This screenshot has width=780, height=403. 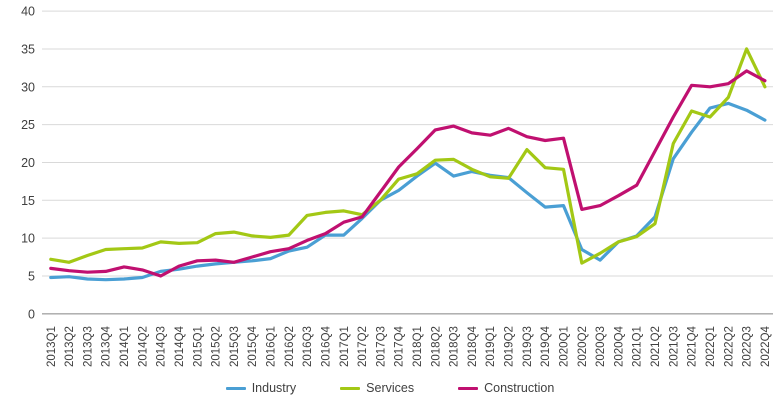 I want to click on x-tick-label: 2019Q2, so click(x=510, y=346).